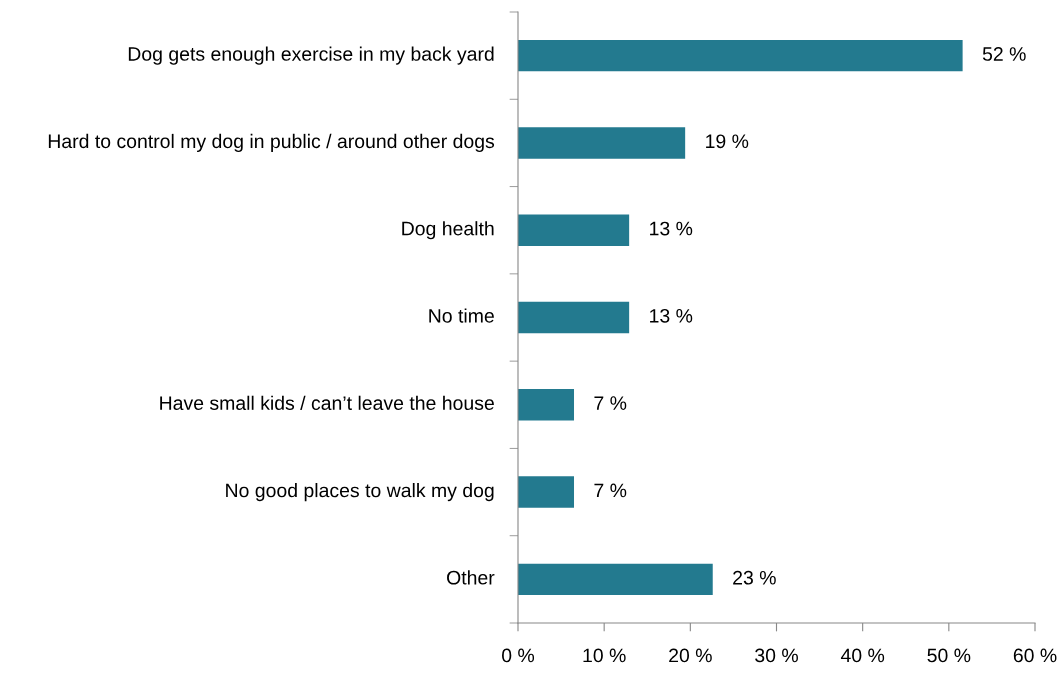 The height and width of the screenshot is (674, 1063). I want to click on x-tick-label: 30 %, so click(776, 655).